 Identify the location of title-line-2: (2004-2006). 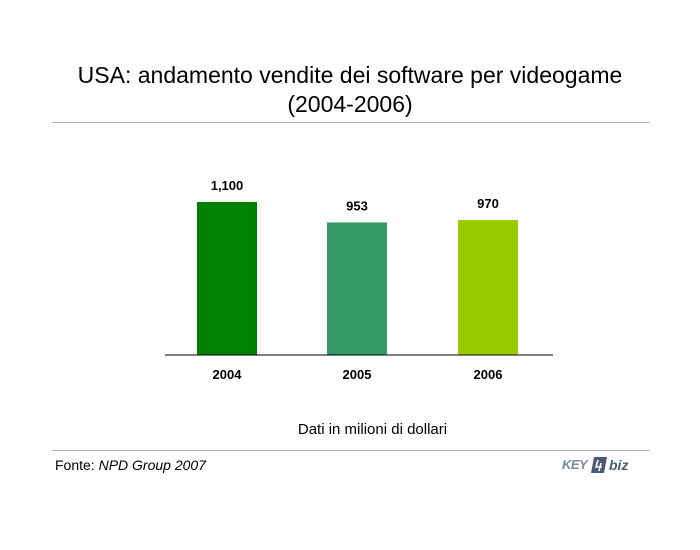
(350, 104).